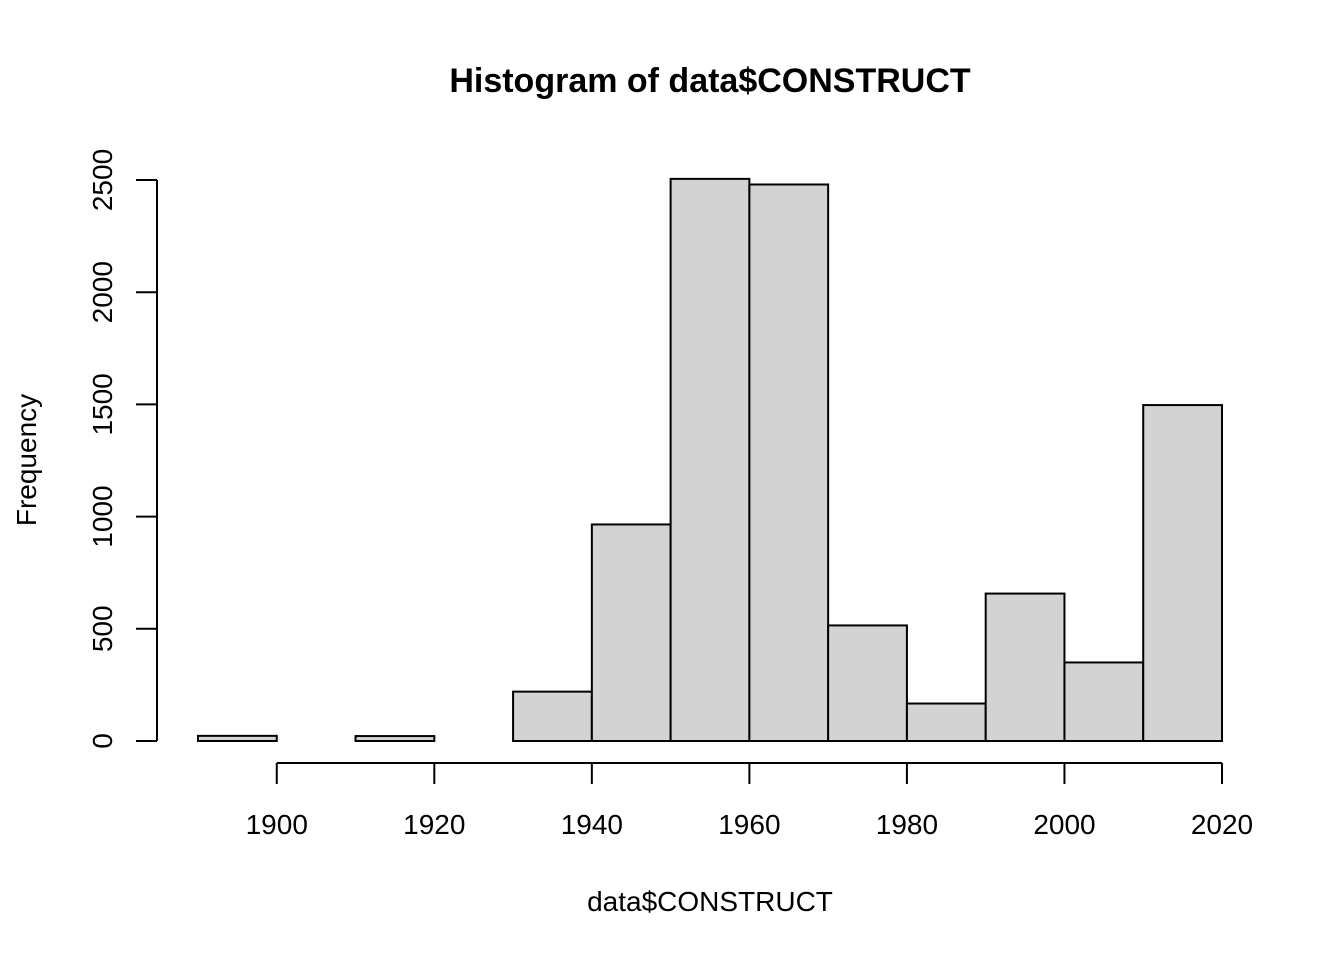 This screenshot has height=965, width=1344. Describe the element at coordinates (1025, 667) in the screenshot. I see `histogram-bar-1990-2000` at that location.